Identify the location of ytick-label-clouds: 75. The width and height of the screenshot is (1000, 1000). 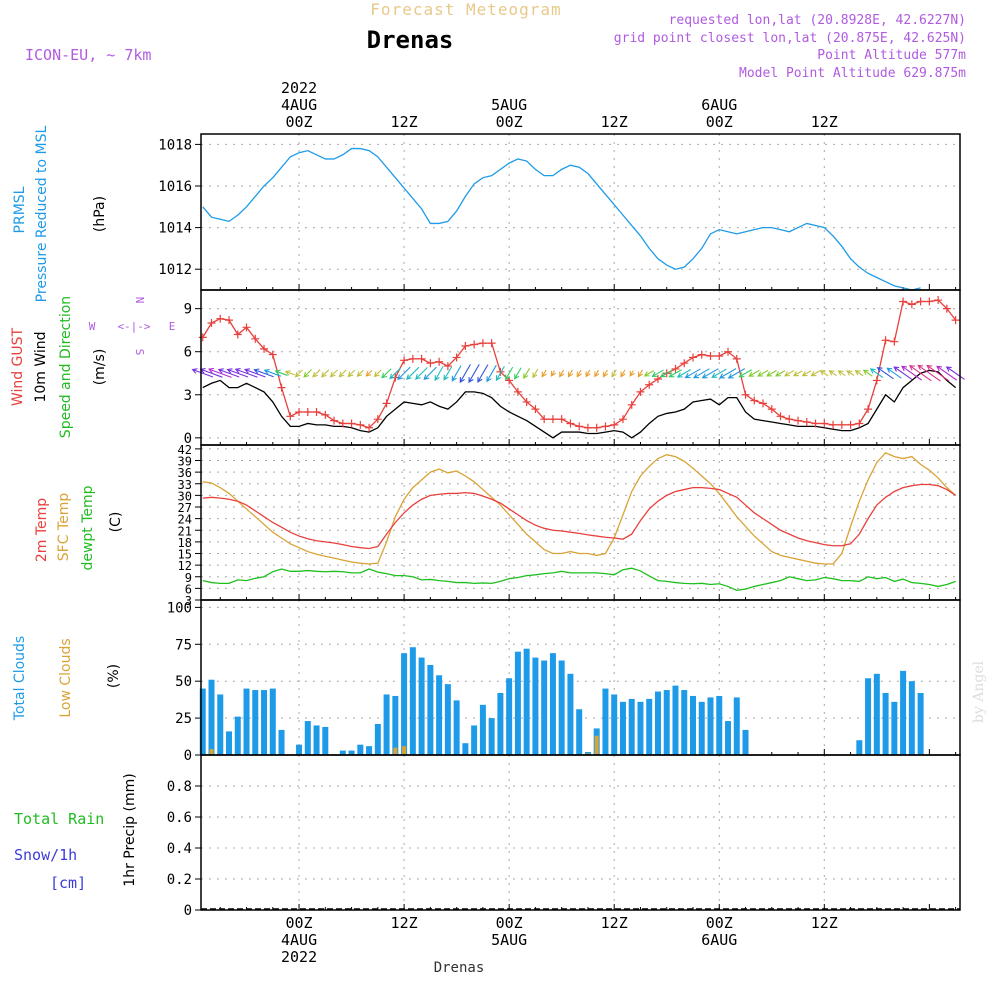
(183, 645).